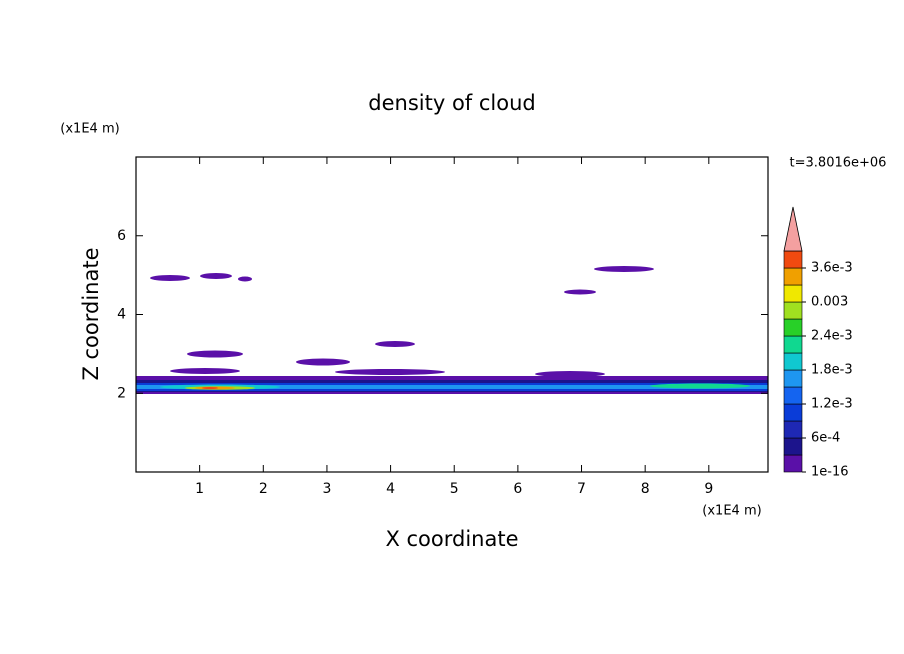  Describe the element at coordinates (121, 315) in the screenshot. I see `y-tick-label: 4` at that location.